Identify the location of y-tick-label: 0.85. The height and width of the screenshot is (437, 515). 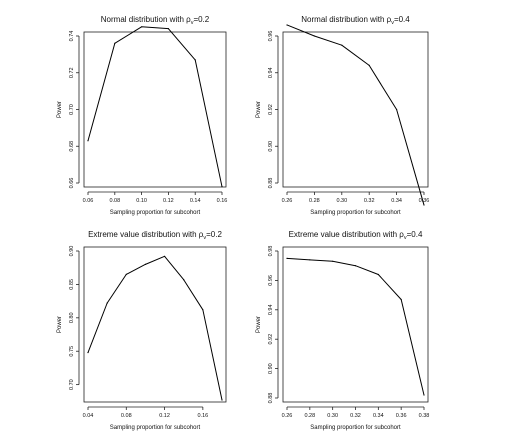
(72, 284).